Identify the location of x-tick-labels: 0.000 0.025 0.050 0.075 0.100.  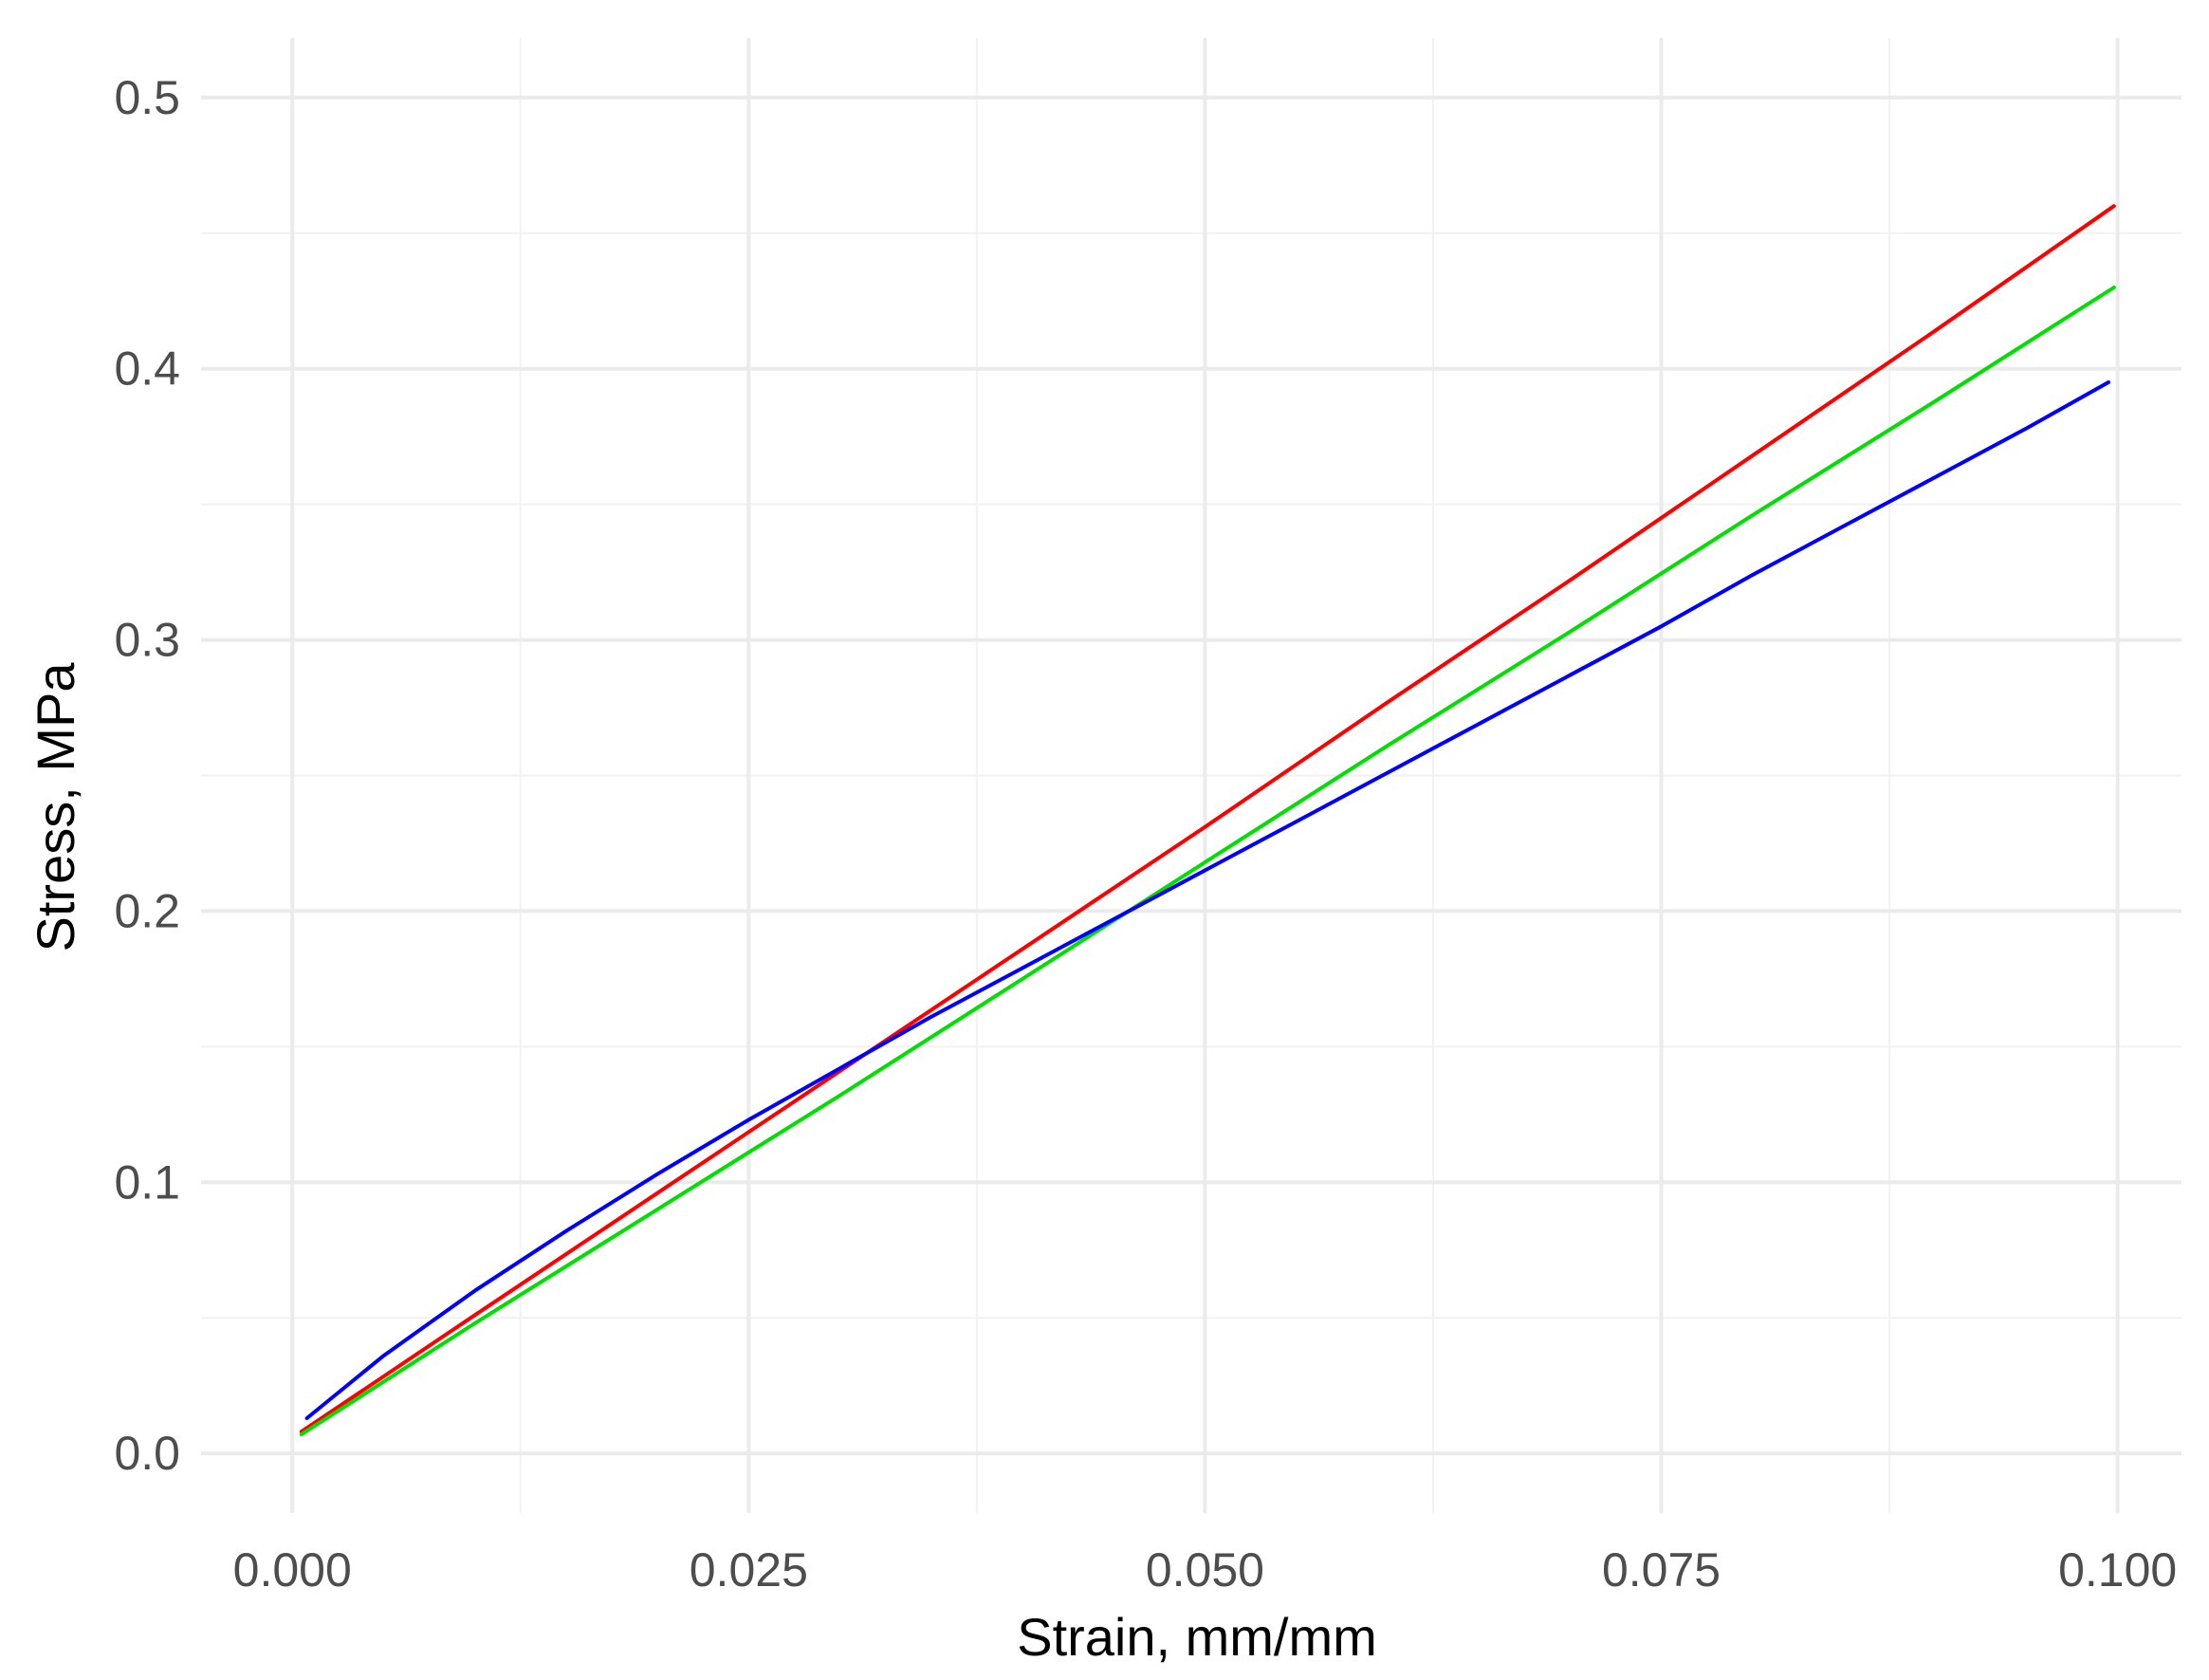
(1205, 1570).